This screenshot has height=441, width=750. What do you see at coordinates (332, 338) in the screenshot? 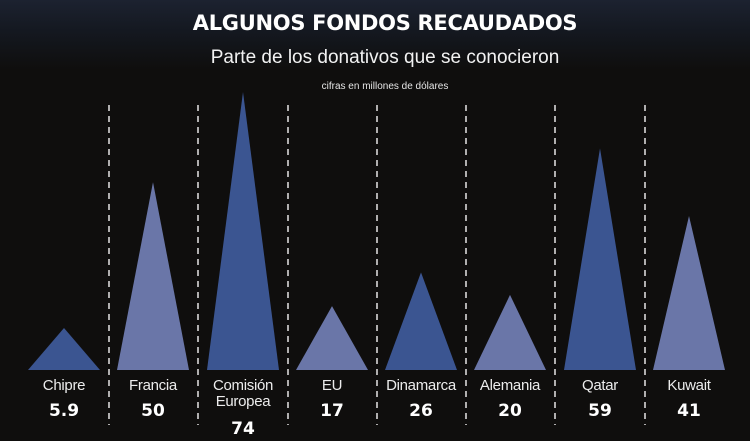
I see `triangle-bar-eu` at bounding box center [332, 338].